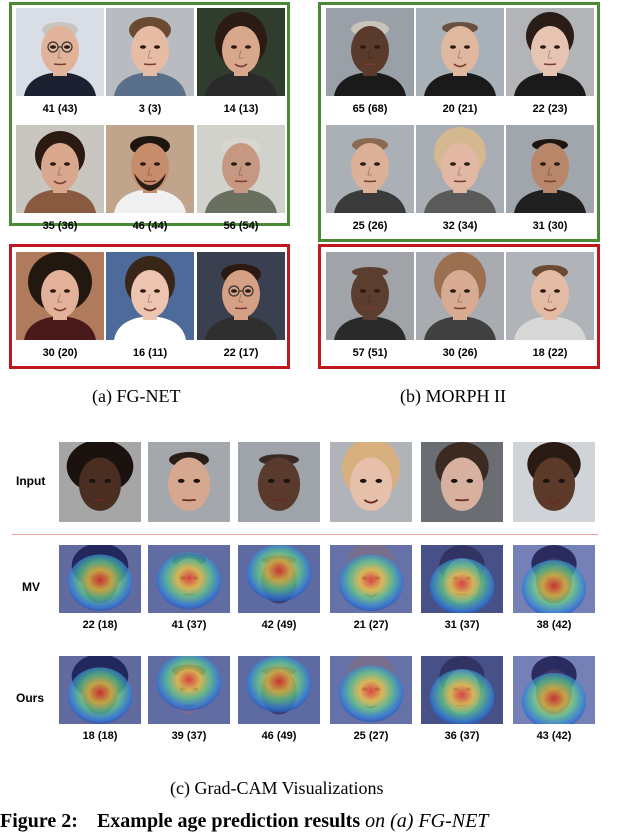 The image size is (634, 833). I want to click on fgnet-label-1: 41 (43), so click(60, 109).